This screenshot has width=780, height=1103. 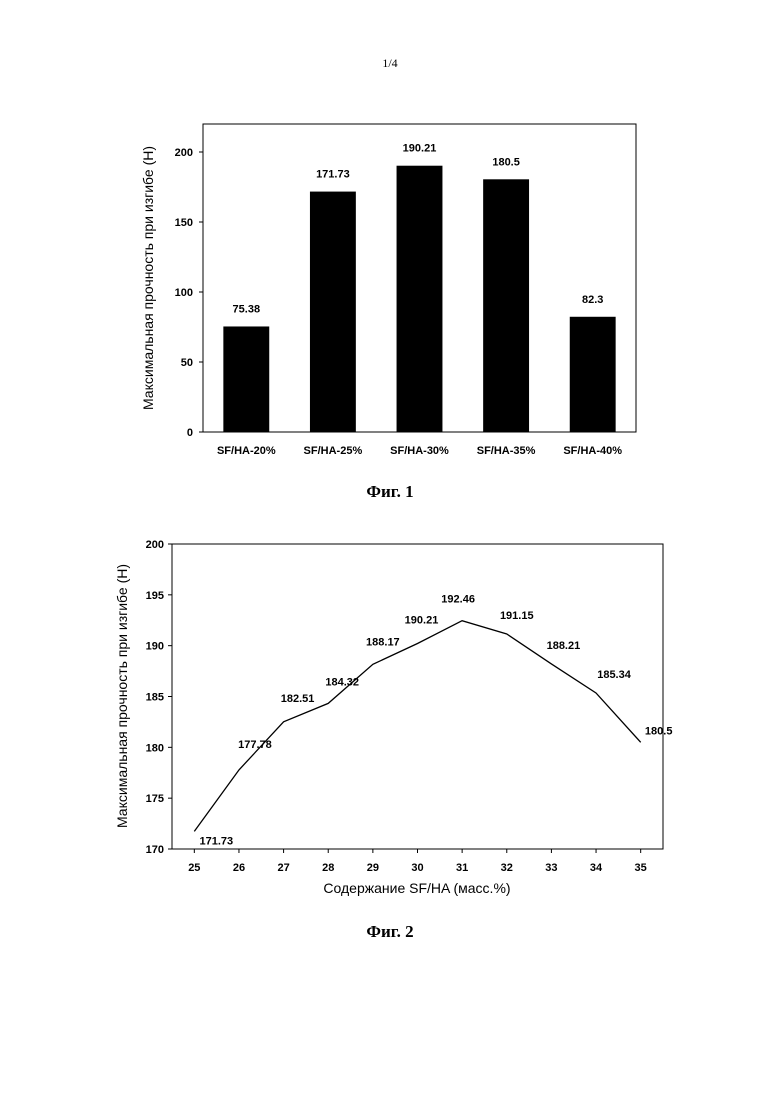 What do you see at coordinates (462, 868) in the screenshot?
I see `x-tick-label: 31` at bounding box center [462, 868].